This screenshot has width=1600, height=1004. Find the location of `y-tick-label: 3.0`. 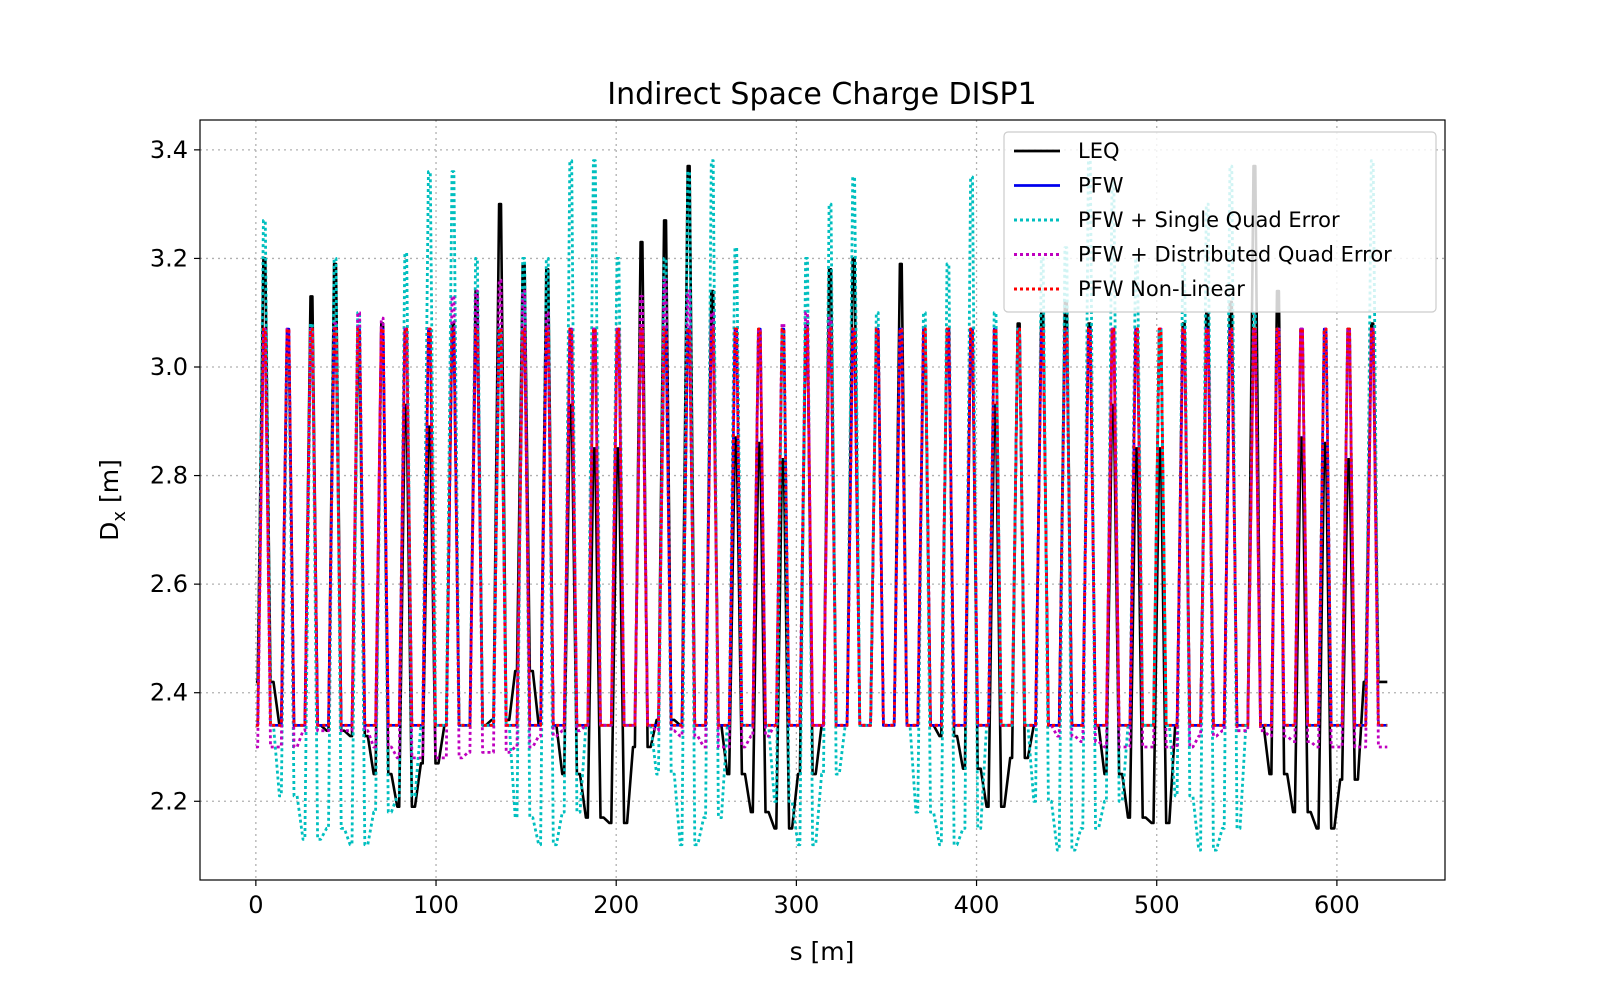

y-tick-label: 3.0 is located at coordinates (169, 367).